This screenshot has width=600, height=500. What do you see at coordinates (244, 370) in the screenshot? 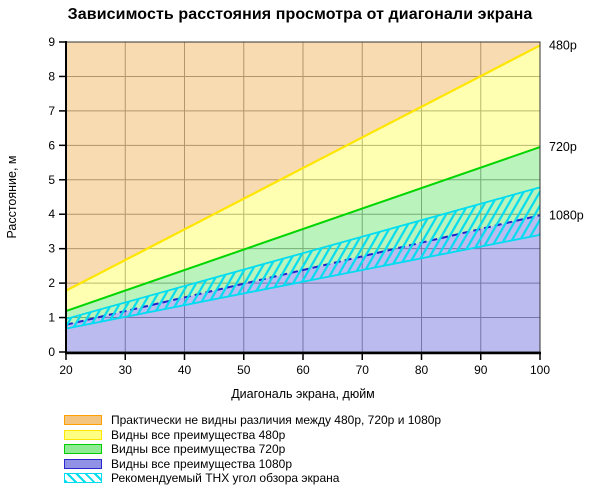
I see `x-tick-label: 50` at bounding box center [244, 370].